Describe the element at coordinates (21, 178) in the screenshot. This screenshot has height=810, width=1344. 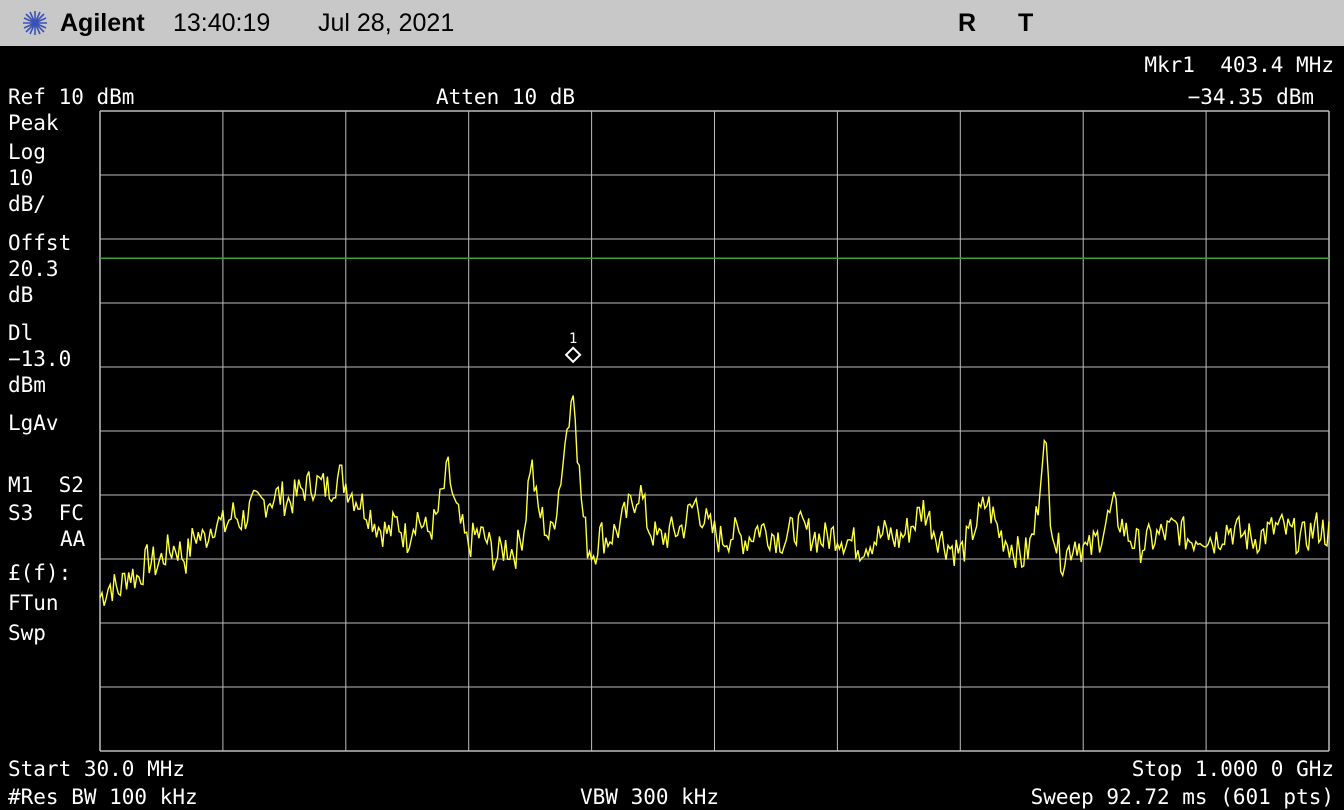
I see `scale-value-label: 10` at that location.